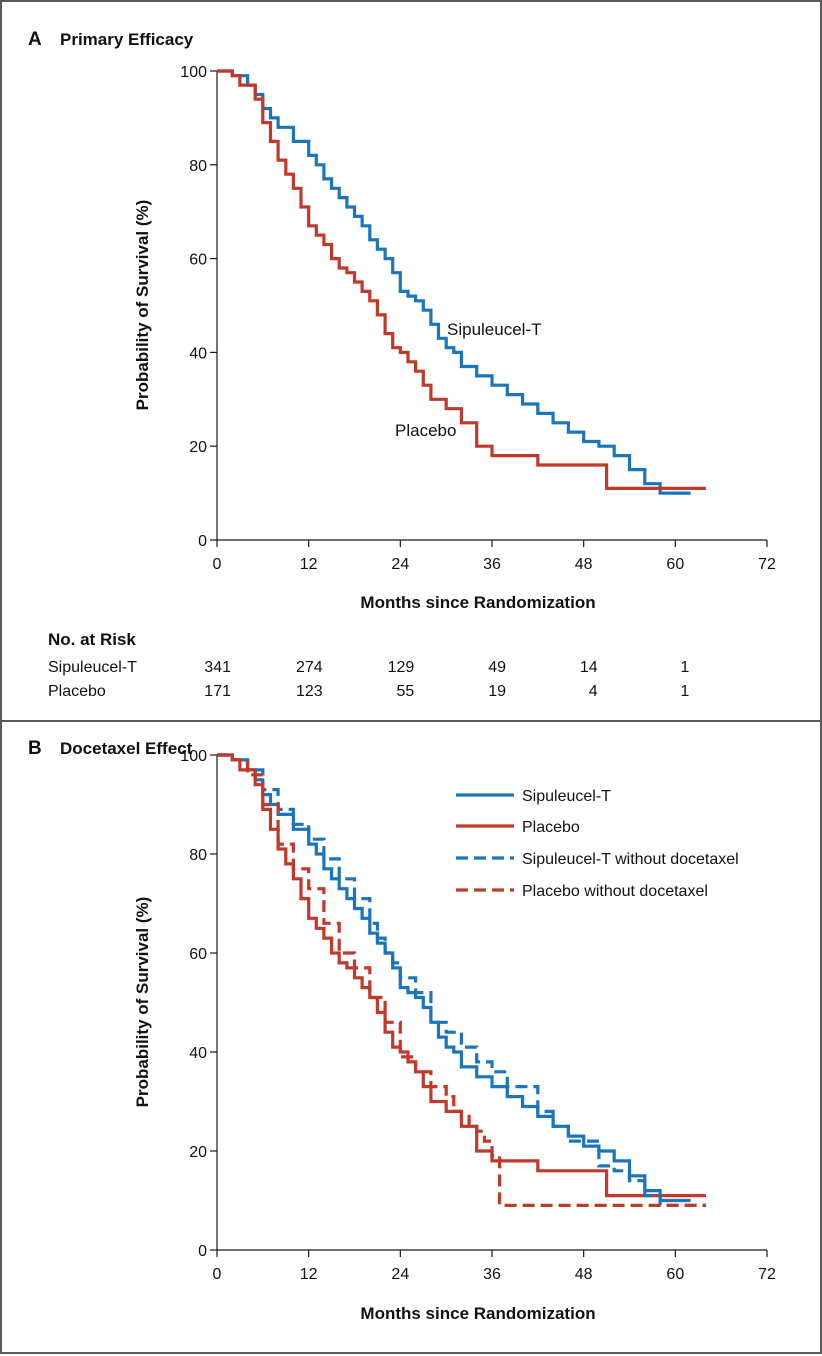  What do you see at coordinates (126, 748) in the screenshot?
I see `panel-b-title: Docetaxel Effect` at bounding box center [126, 748].